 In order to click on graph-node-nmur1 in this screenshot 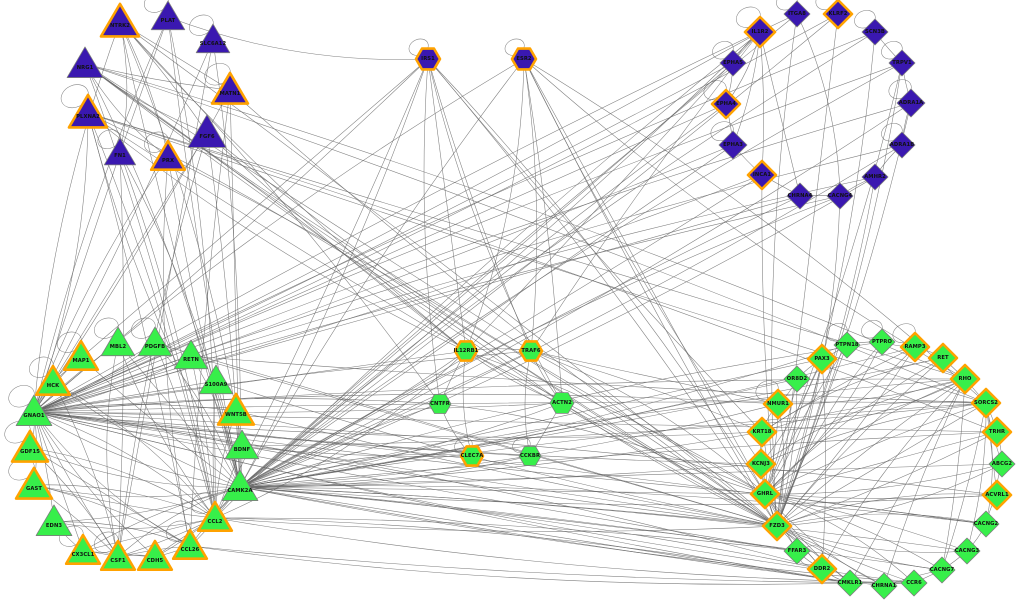, I will do `click(778, 404)`.